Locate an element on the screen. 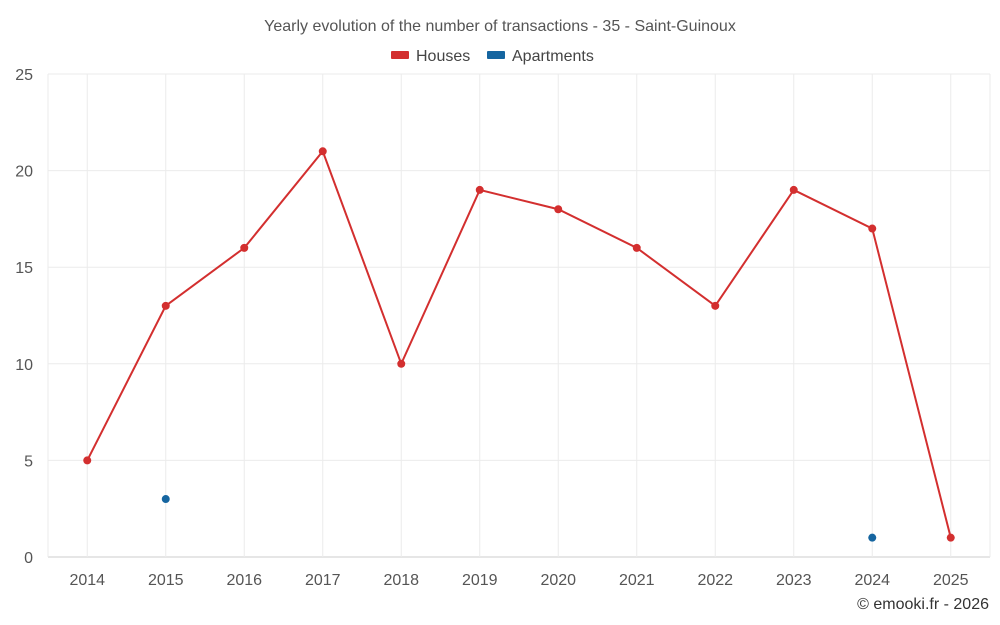 The image size is (1000, 625). legend-label-apartments: Apartments is located at coordinates (553, 56).